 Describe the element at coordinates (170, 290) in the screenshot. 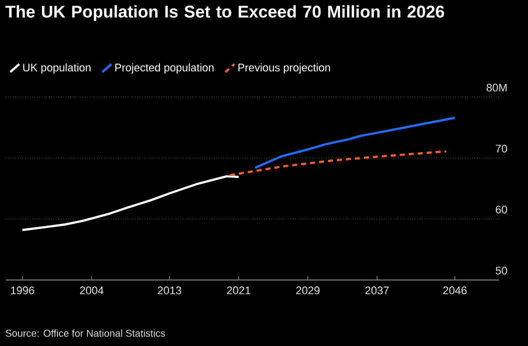

I see `x-tick-label: 2013` at that location.